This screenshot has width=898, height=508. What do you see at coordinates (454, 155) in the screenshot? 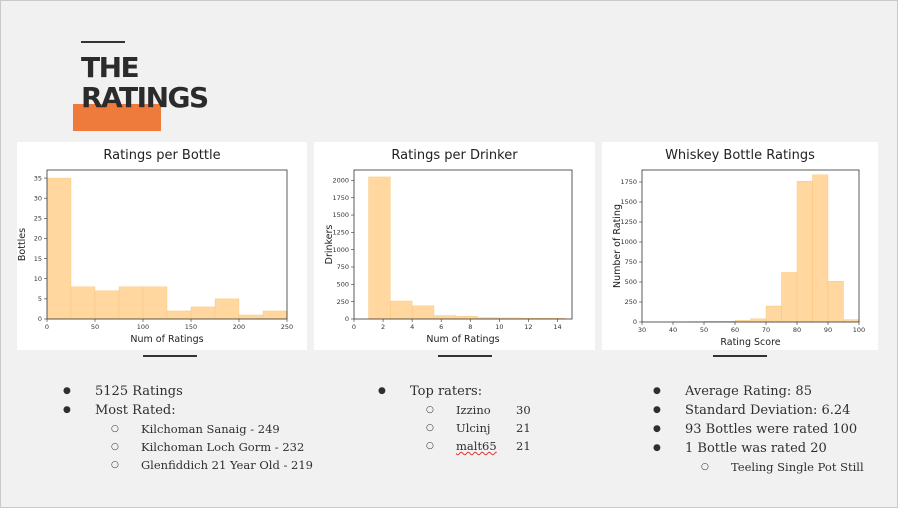
I see `chart-title: Ratings per Drinker` at bounding box center [454, 155].